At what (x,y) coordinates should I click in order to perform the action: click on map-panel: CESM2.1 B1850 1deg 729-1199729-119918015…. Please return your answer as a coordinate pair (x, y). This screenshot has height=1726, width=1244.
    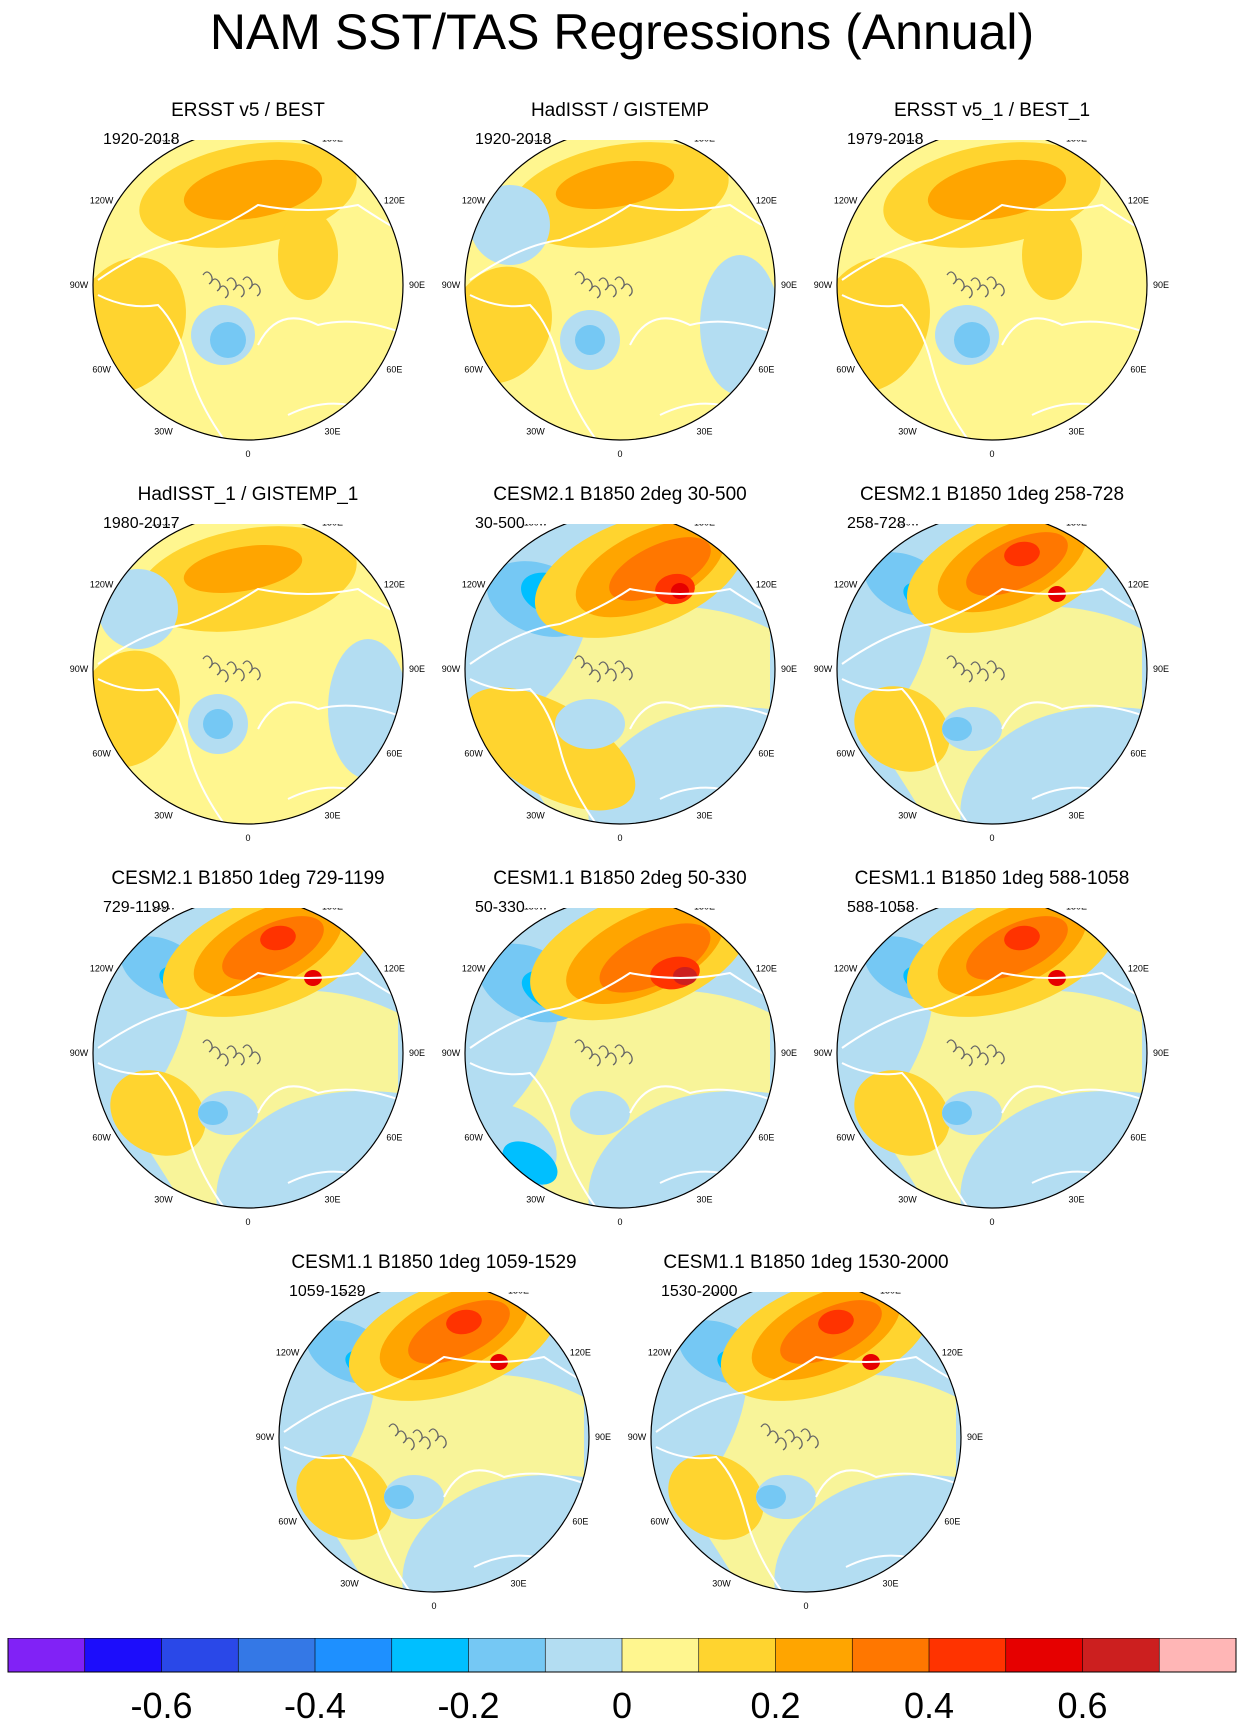
    Looking at the image, I should click on (248, 1058).